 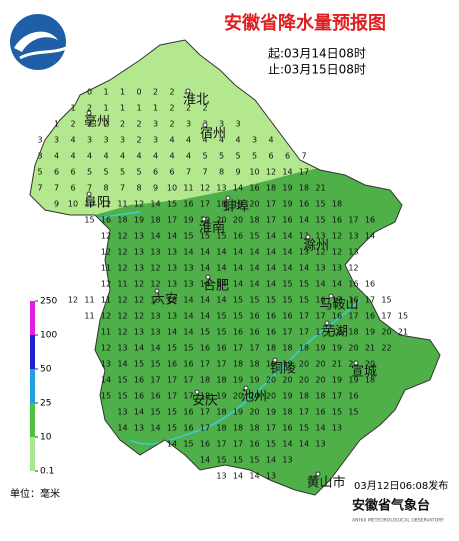 I want to click on city-label: 滁州, so click(x=316, y=246).